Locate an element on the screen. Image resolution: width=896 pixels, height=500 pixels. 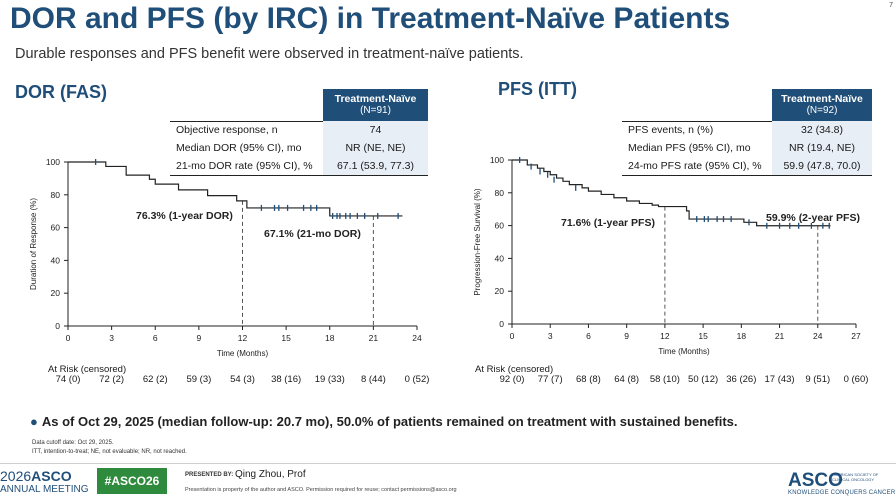
pfs-x-tick-label: 15 is located at coordinates (703, 336).